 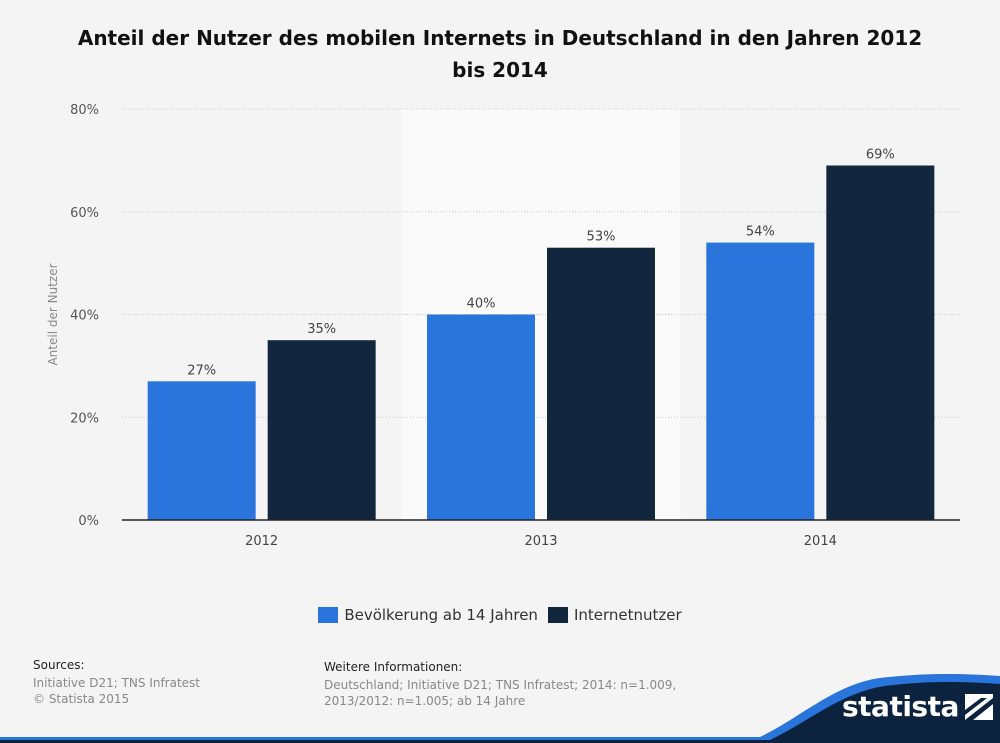 I want to click on sources-heading: Sources:, so click(x=59, y=665).